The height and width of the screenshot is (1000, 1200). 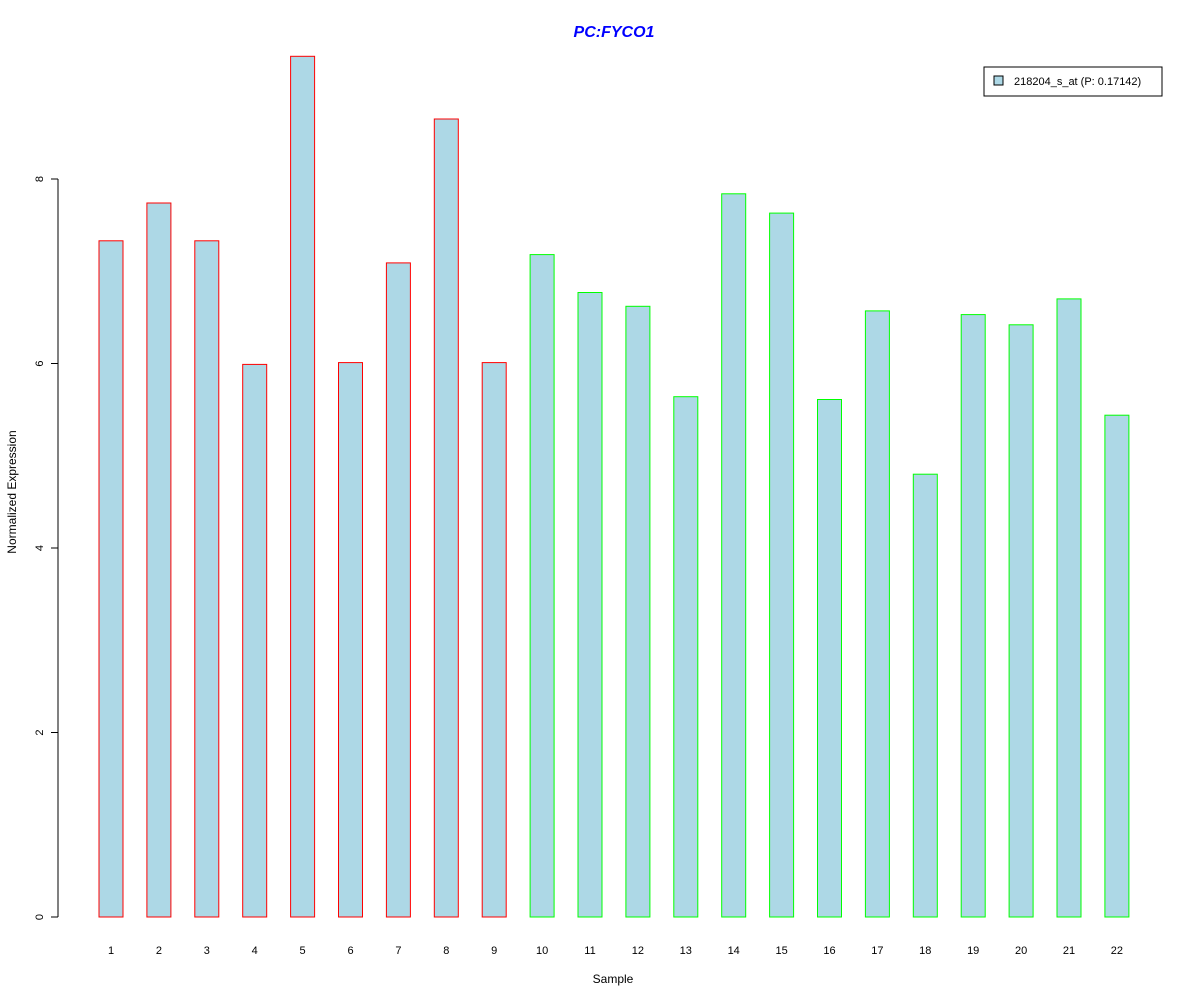 I want to click on chart-title: PC:FYCO1, so click(x=614, y=32).